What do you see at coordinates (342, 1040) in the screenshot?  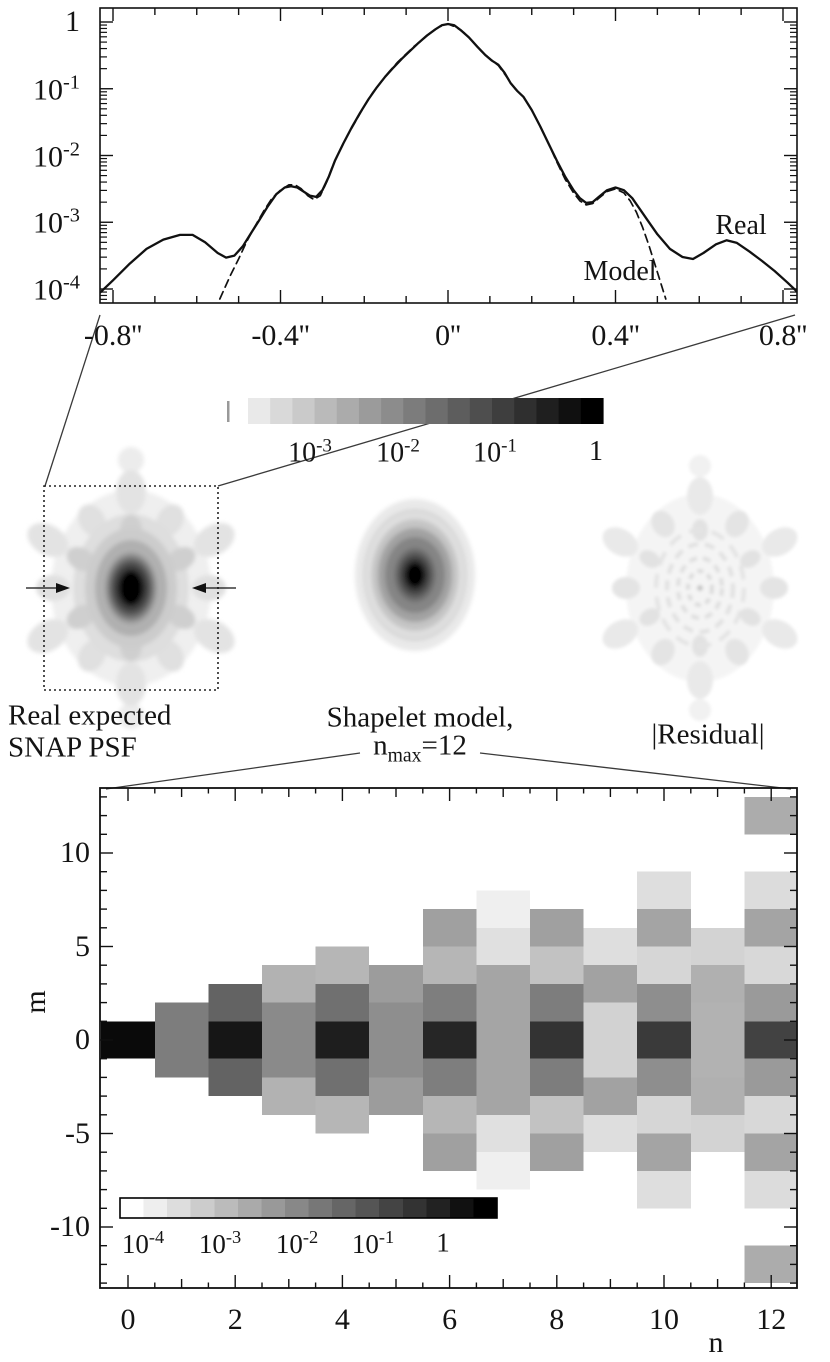 I see `heatmap-cell-n4-m0` at bounding box center [342, 1040].